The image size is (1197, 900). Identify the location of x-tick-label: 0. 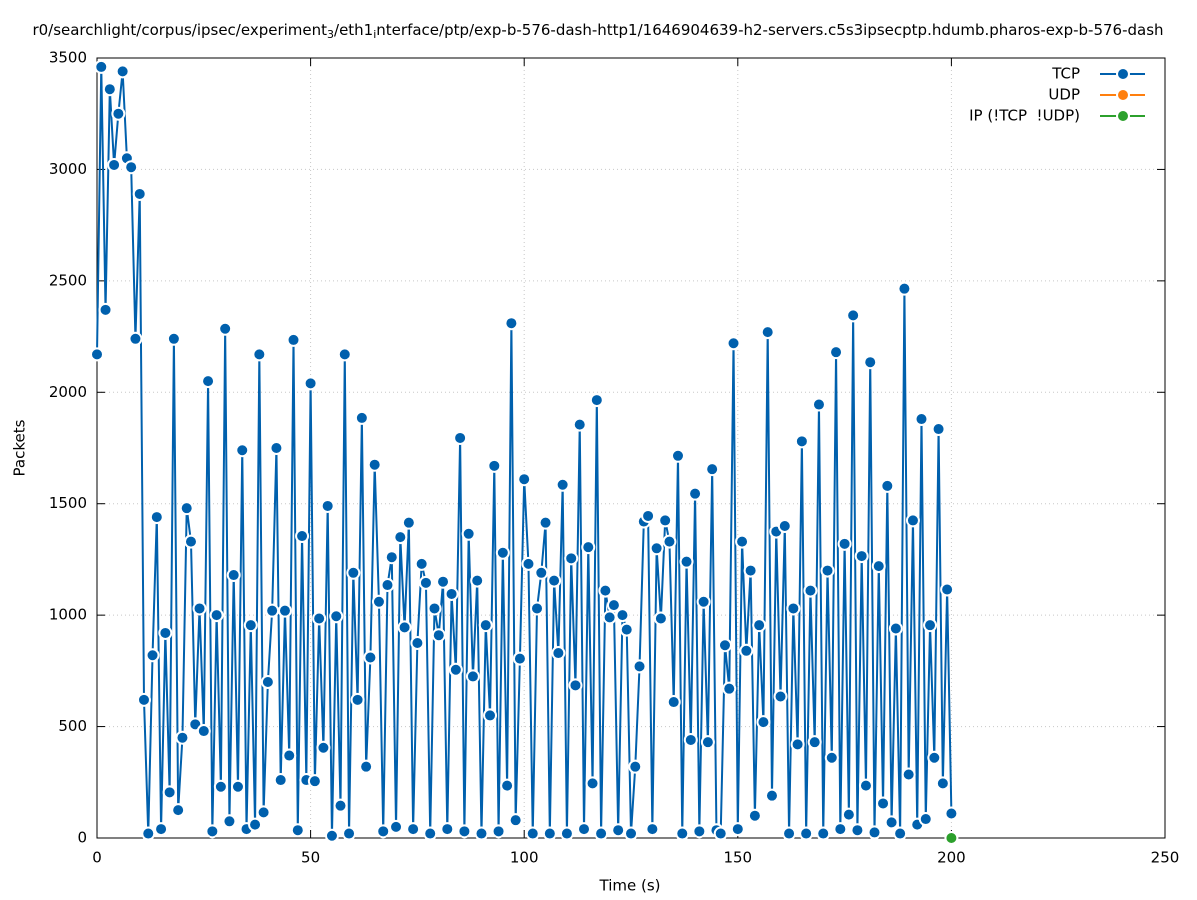
(97, 858).